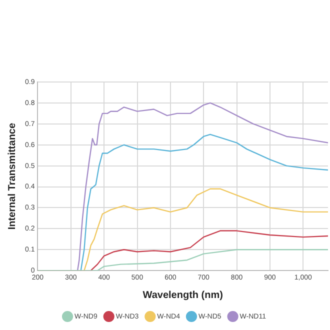  Describe the element at coordinates (12, 176) in the screenshot. I see `y-axis-title: Internal Transmittance` at that location.